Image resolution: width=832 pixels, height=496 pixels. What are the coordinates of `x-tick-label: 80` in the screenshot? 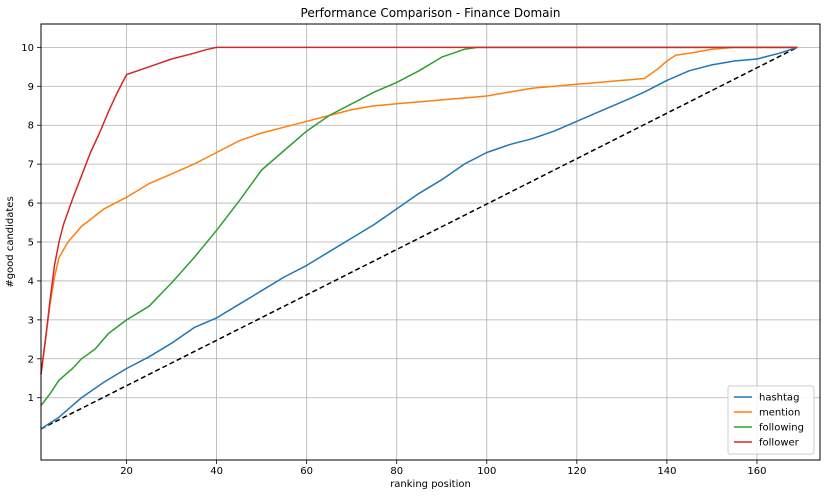 It's located at (396, 471).